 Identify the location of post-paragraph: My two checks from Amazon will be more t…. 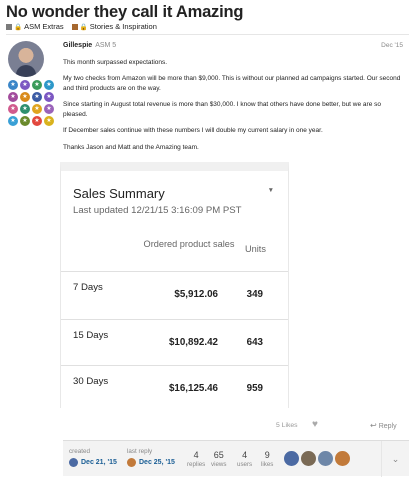
(232, 84).